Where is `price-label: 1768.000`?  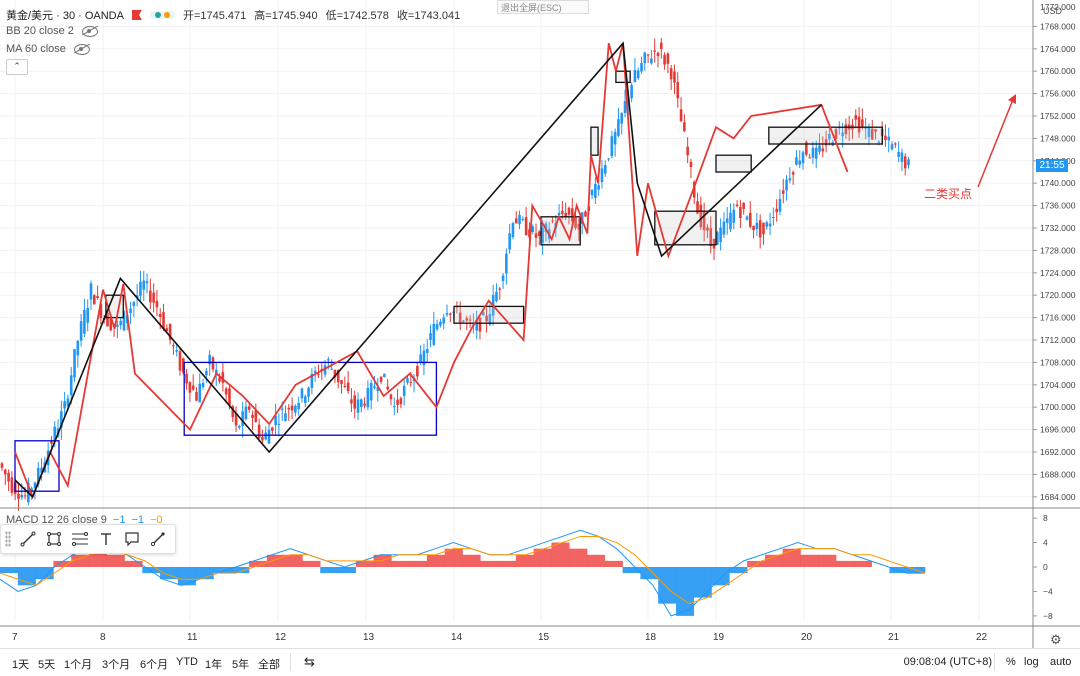 price-label: 1768.000 is located at coordinates (1058, 26).